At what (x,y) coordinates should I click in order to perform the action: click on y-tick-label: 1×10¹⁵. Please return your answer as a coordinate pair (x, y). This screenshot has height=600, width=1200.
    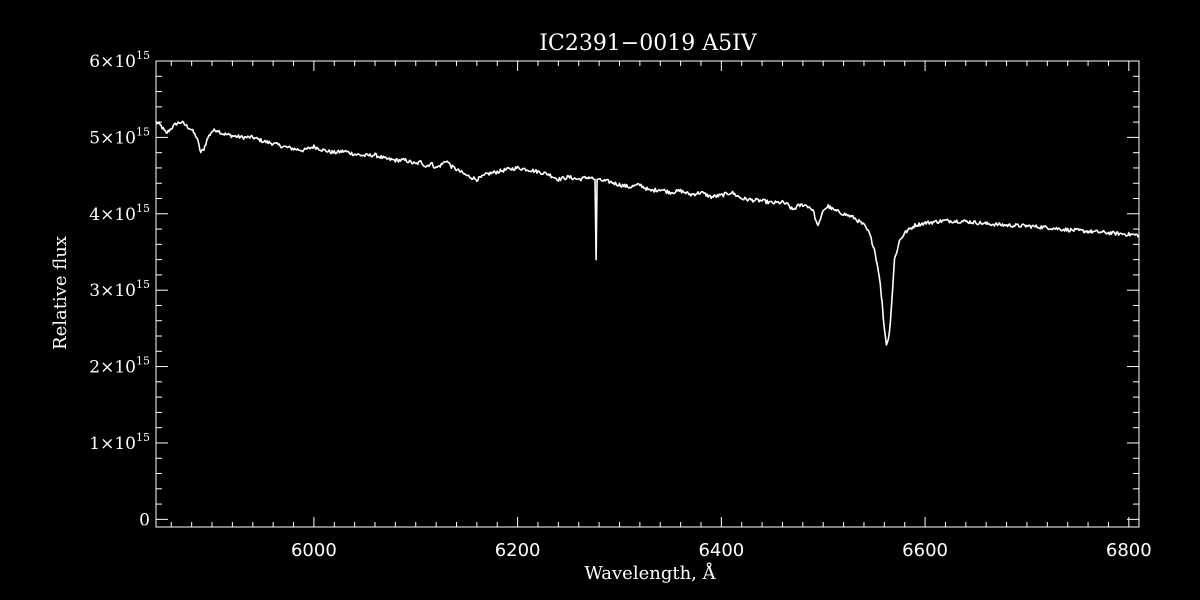
    Looking at the image, I should click on (119, 442).